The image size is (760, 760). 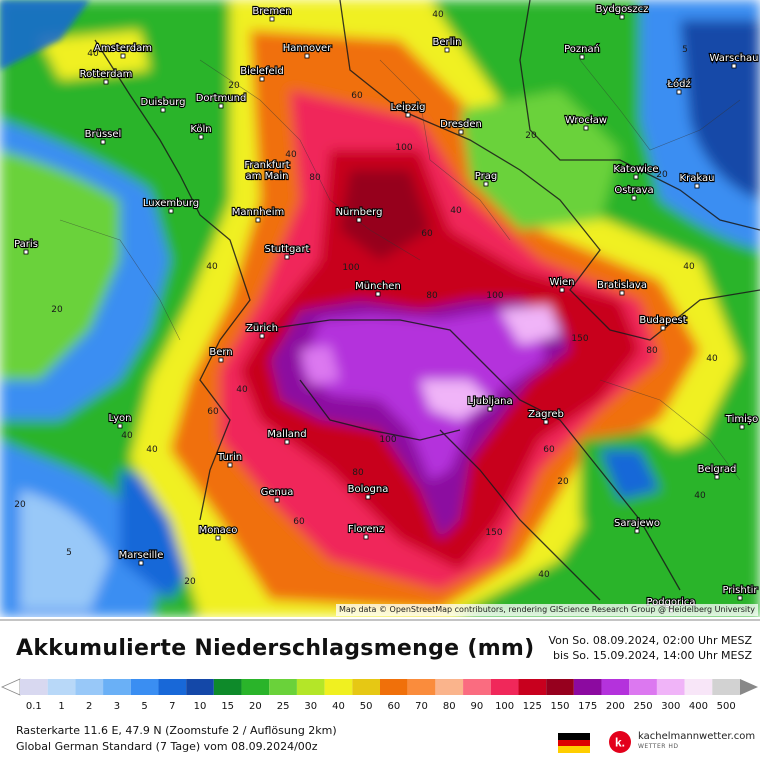 What do you see at coordinates (287, 251) in the screenshot?
I see `city-marker: Stuttgart` at bounding box center [287, 251].